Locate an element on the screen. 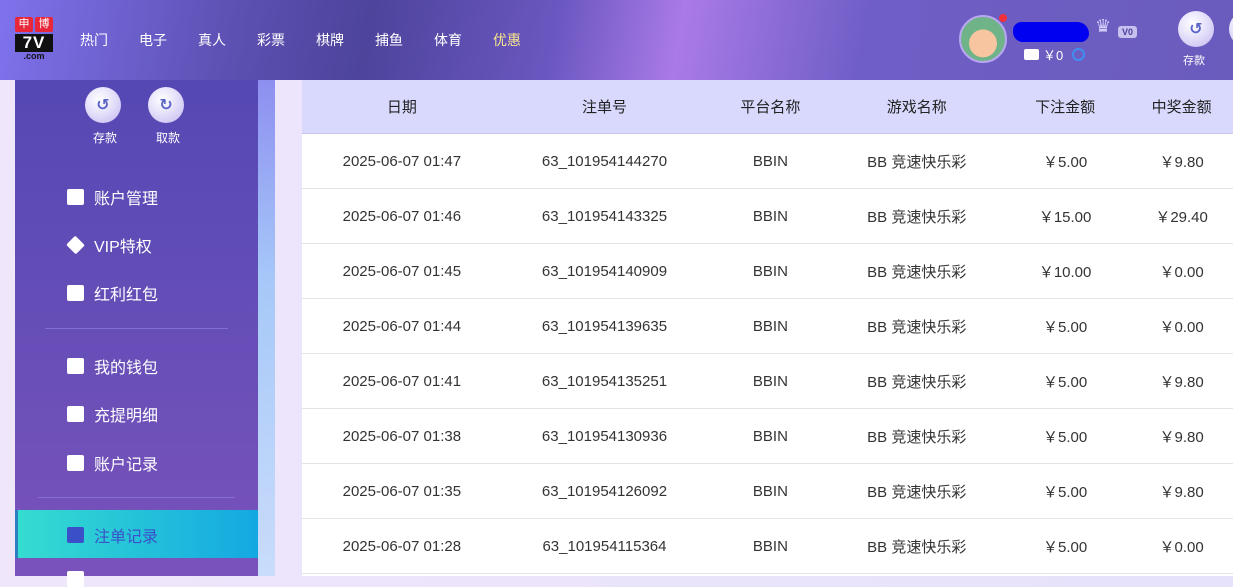 The height and width of the screenshot is (587, 1233). withdraw-icon: ↻ is located at coordinates (166, 105).